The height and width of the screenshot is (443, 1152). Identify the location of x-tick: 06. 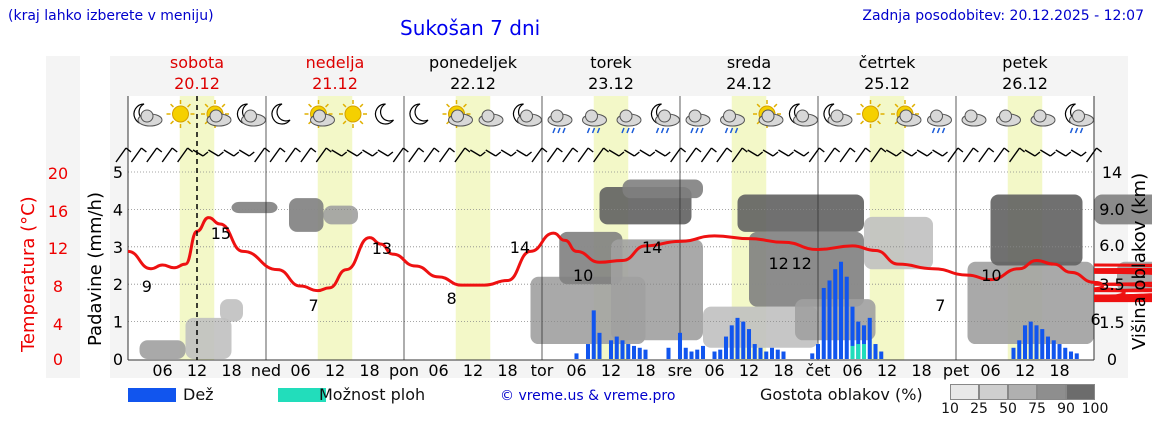
(162, 370).